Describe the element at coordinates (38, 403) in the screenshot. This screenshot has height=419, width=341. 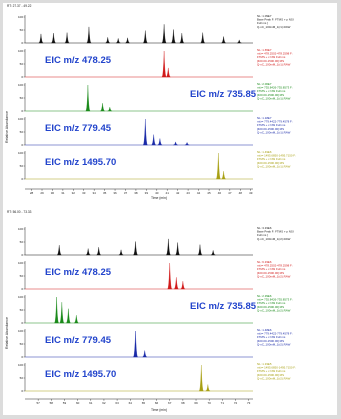
I see `x-tick-label: 57` at that location.